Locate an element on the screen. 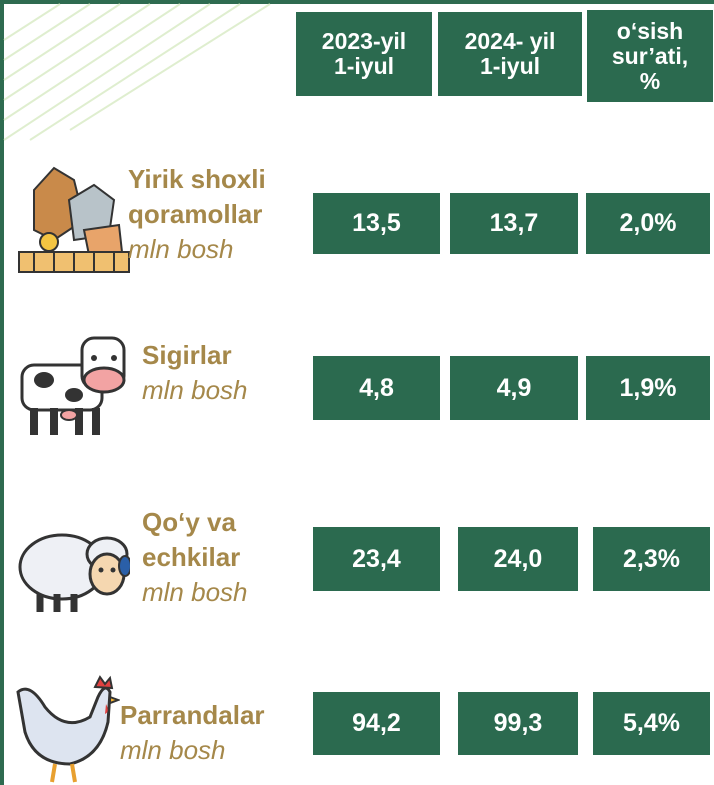 This screenshot has height=785, width=714. sheep-icon is located at coordinates (74, 572).